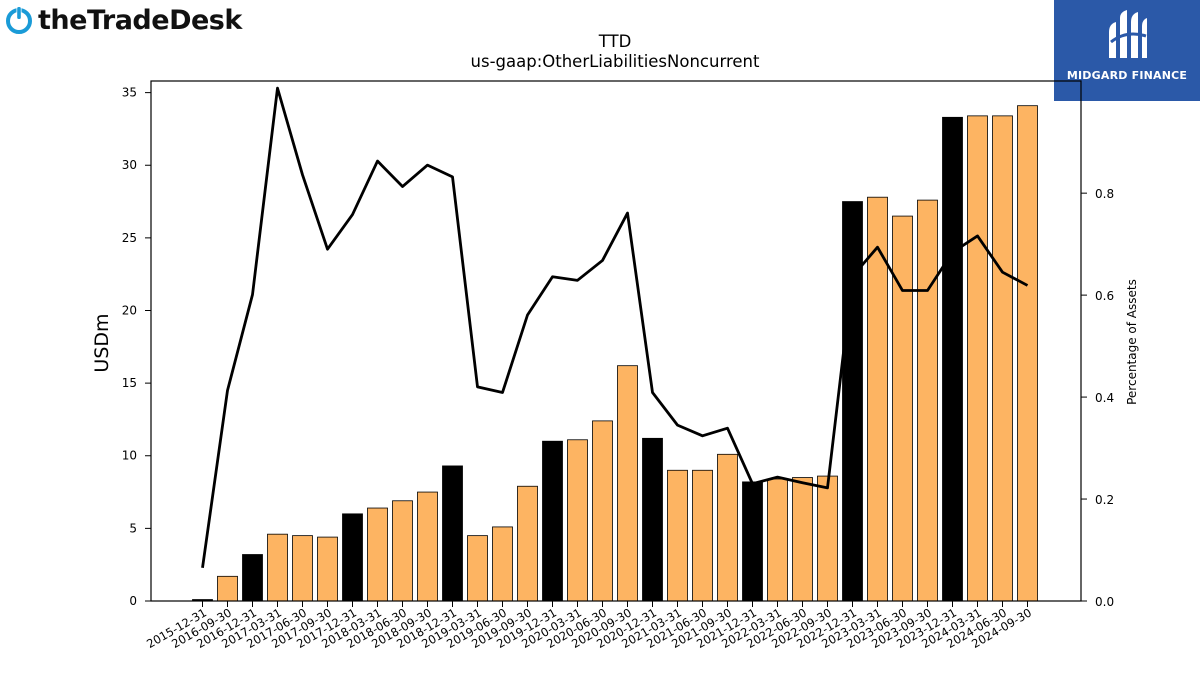 This screenshot has height=675, width=1200. What do you see at coordinates (102, 342) in the screenshot?
I see `y-axis-title: USDm` at bounding box center [102, 342].